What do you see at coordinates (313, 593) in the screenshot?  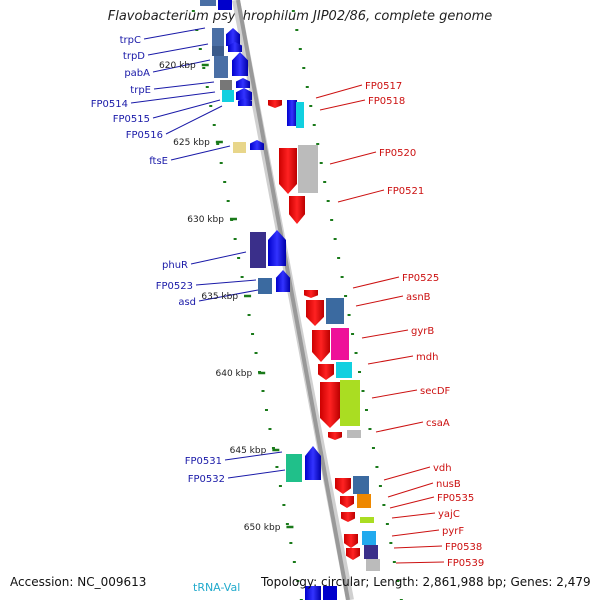 I see `gene-tRNA-Val-partial` at bounding box center [313, 593].